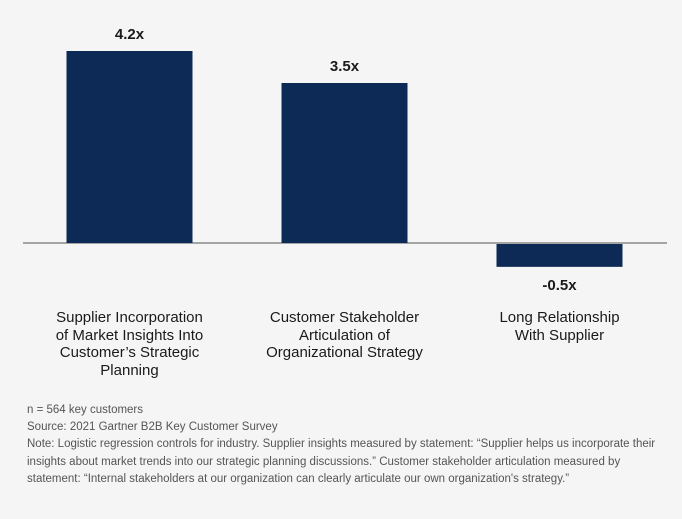 The width and height of the screenshot is (682, 519). I want to click on category-label-line: Long Relationship, so click(559, 317).